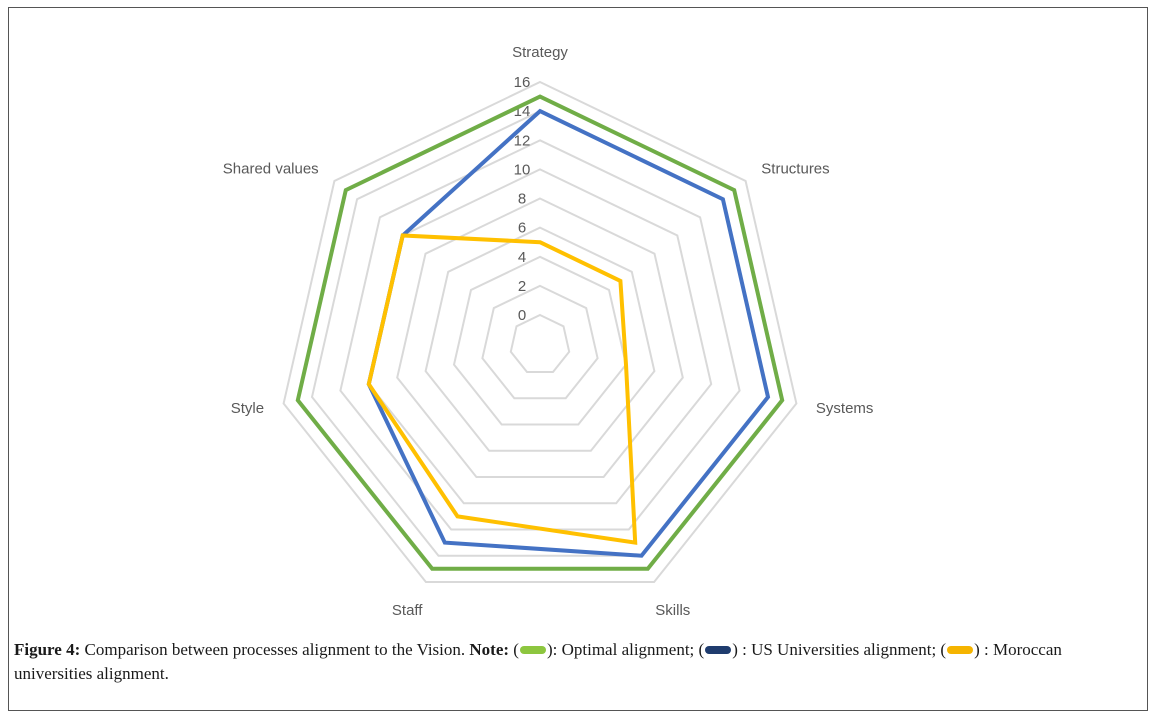  I want to click on tick-label-4: 4, so click(522, 257).